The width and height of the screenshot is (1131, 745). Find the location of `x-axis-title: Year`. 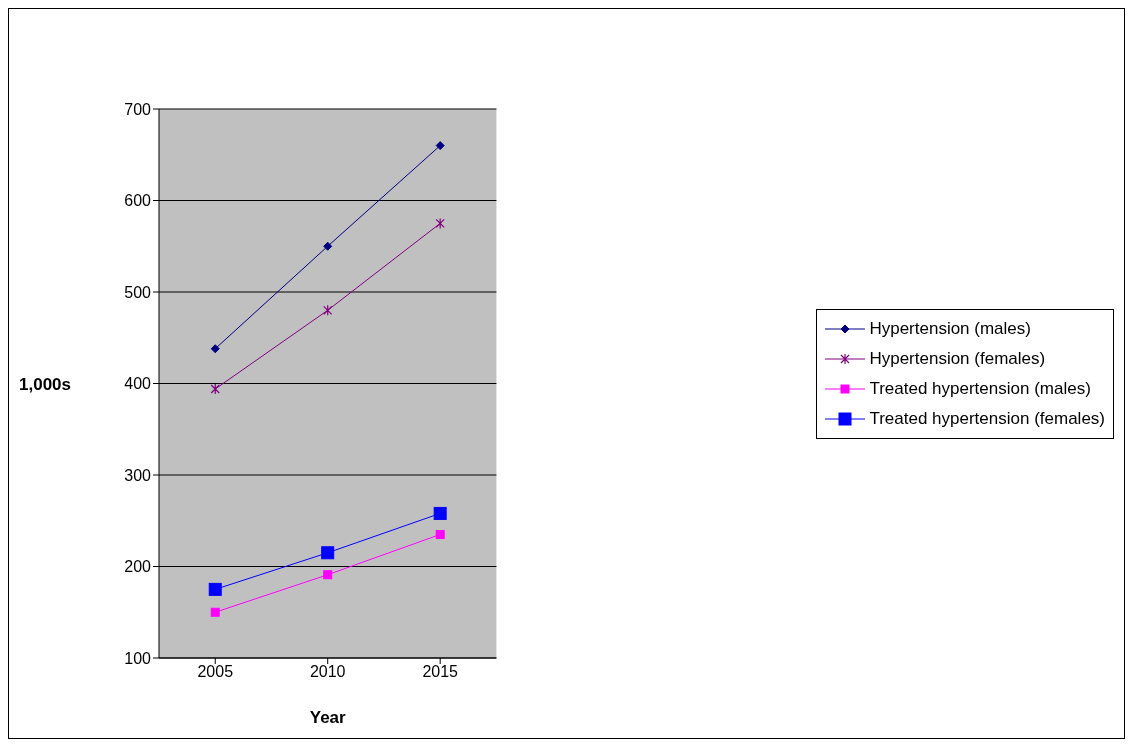

x-axis-title: Year is located at coordinates (328, 717).